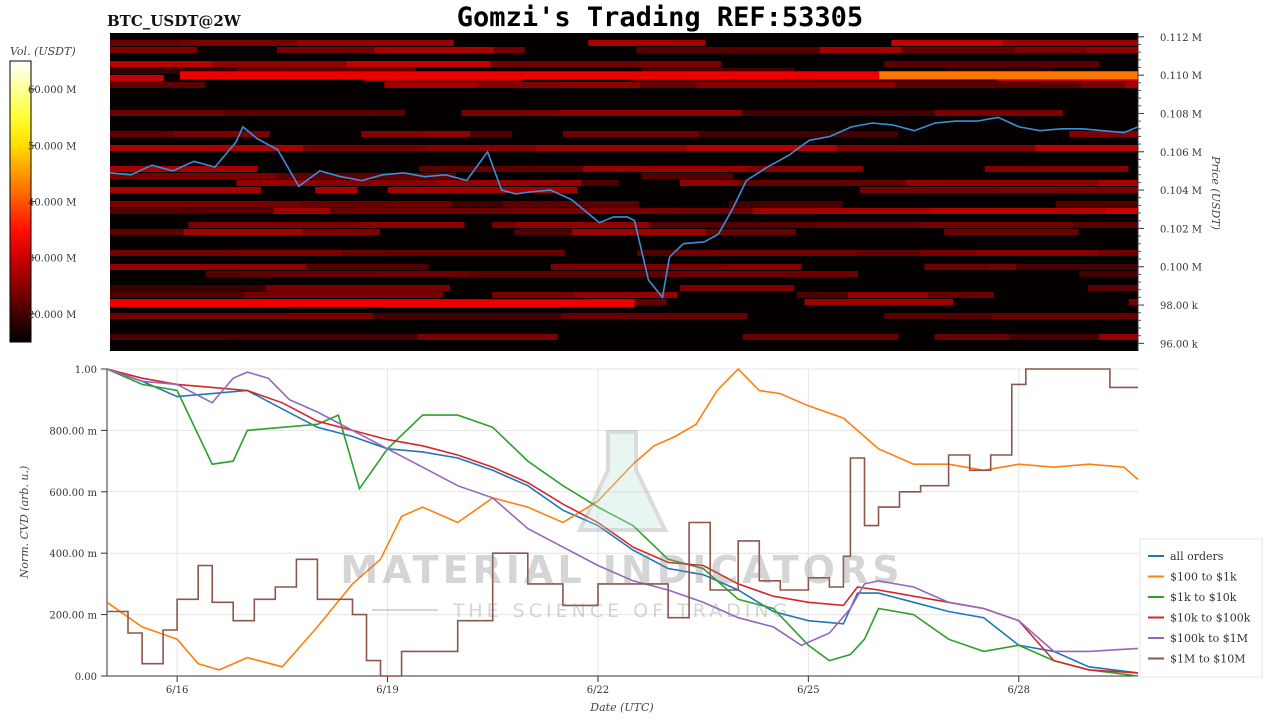 The image size is (1280, 720). Describe the element at coordinates (1197, 556) in the screenshot. I see `legend-label: all orders` at that location.